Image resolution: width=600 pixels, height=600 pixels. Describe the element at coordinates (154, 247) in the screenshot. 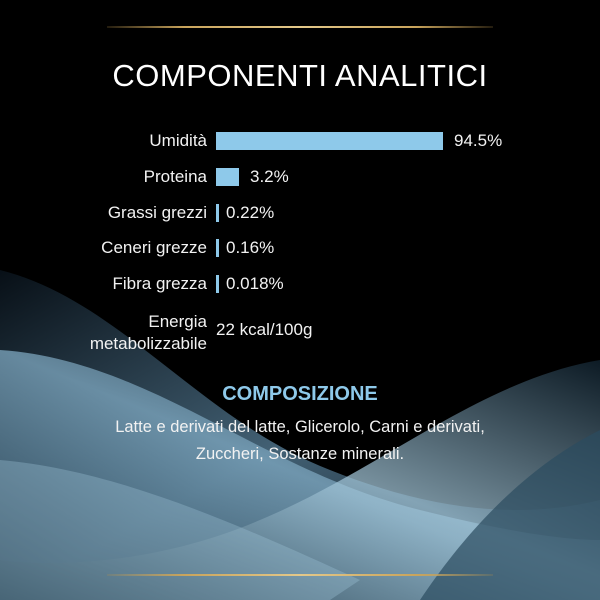

I see `category-label: Ceneri grezze` at that location.